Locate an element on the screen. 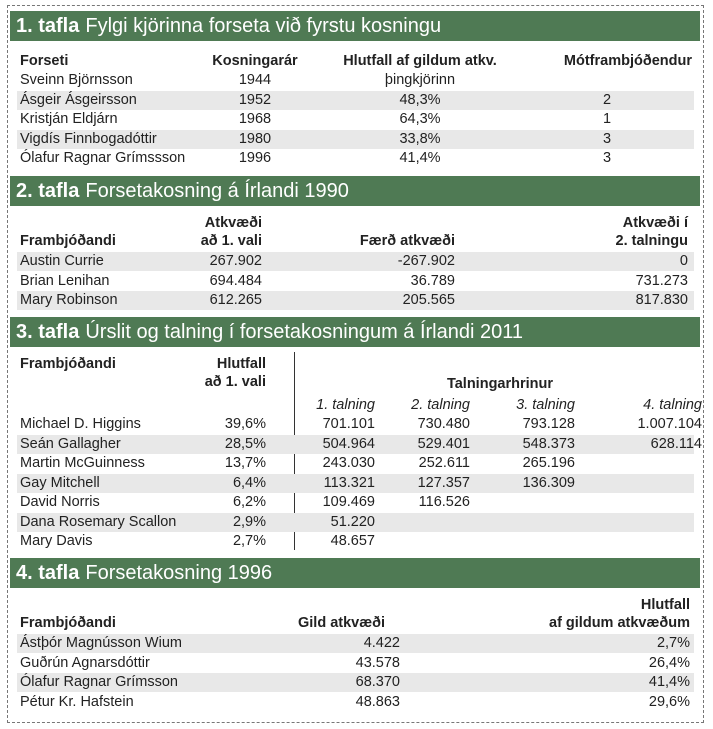  t1-name: Ólafur Ragnar Grímssson is located at coordinates (103, 158).